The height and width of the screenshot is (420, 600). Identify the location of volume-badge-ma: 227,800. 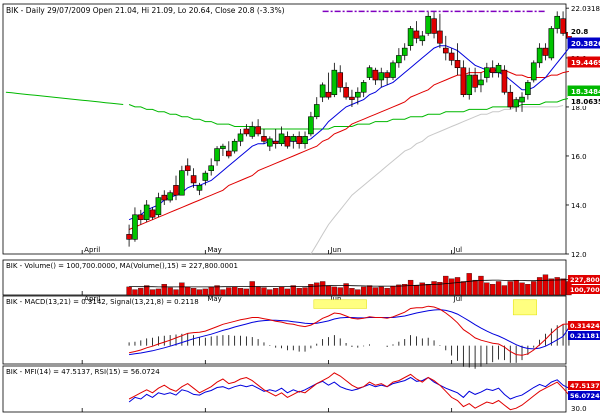
(585, 280).